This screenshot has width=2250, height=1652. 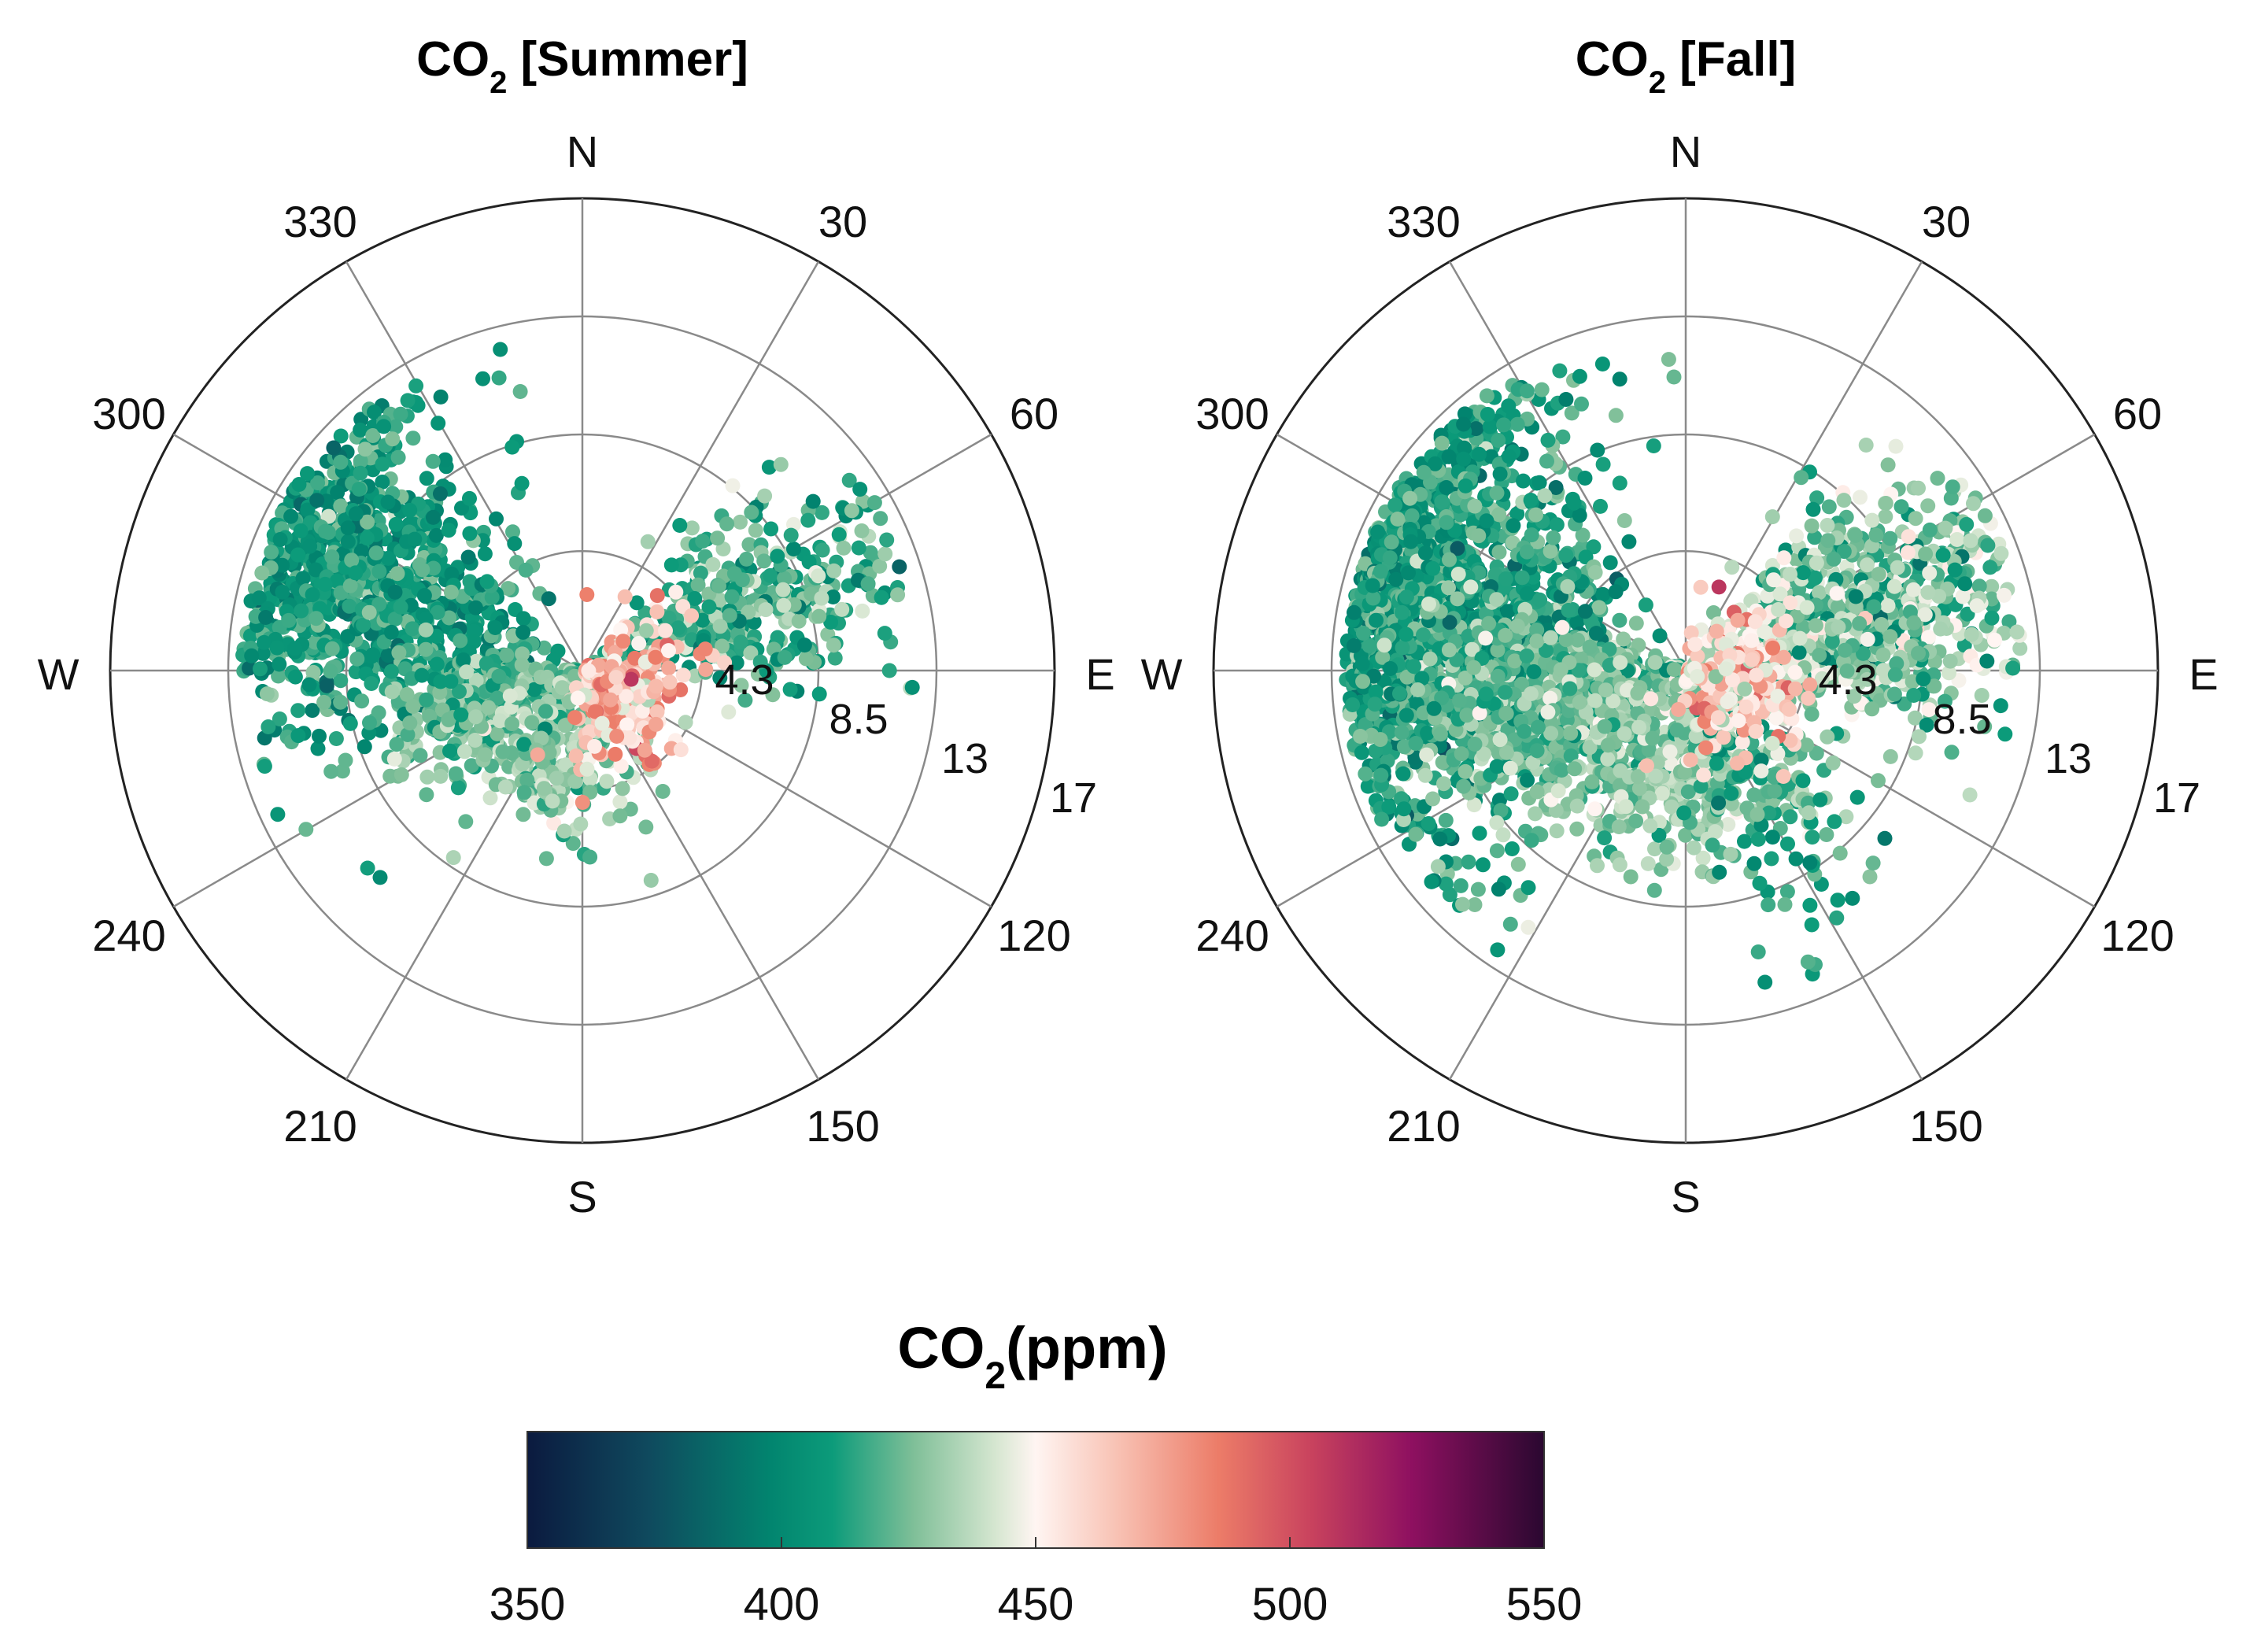 I want to click on angle-tick-120: 120, so click(x=1033, y=935).